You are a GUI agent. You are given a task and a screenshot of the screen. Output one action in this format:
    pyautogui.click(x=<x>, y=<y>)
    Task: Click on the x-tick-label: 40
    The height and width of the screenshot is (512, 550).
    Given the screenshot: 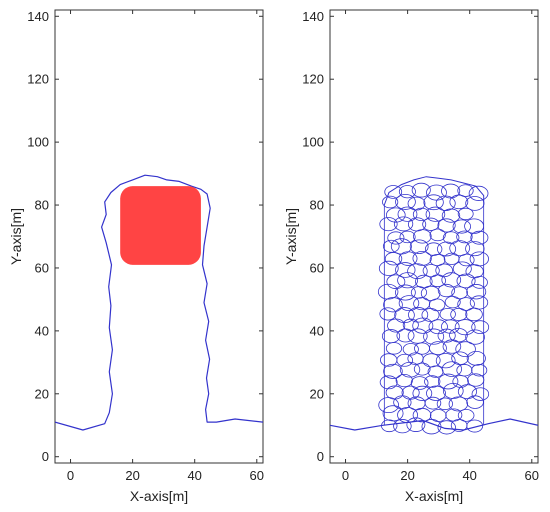 What is the action you would take?
    pyautogui.click(x=469, y=475)
    